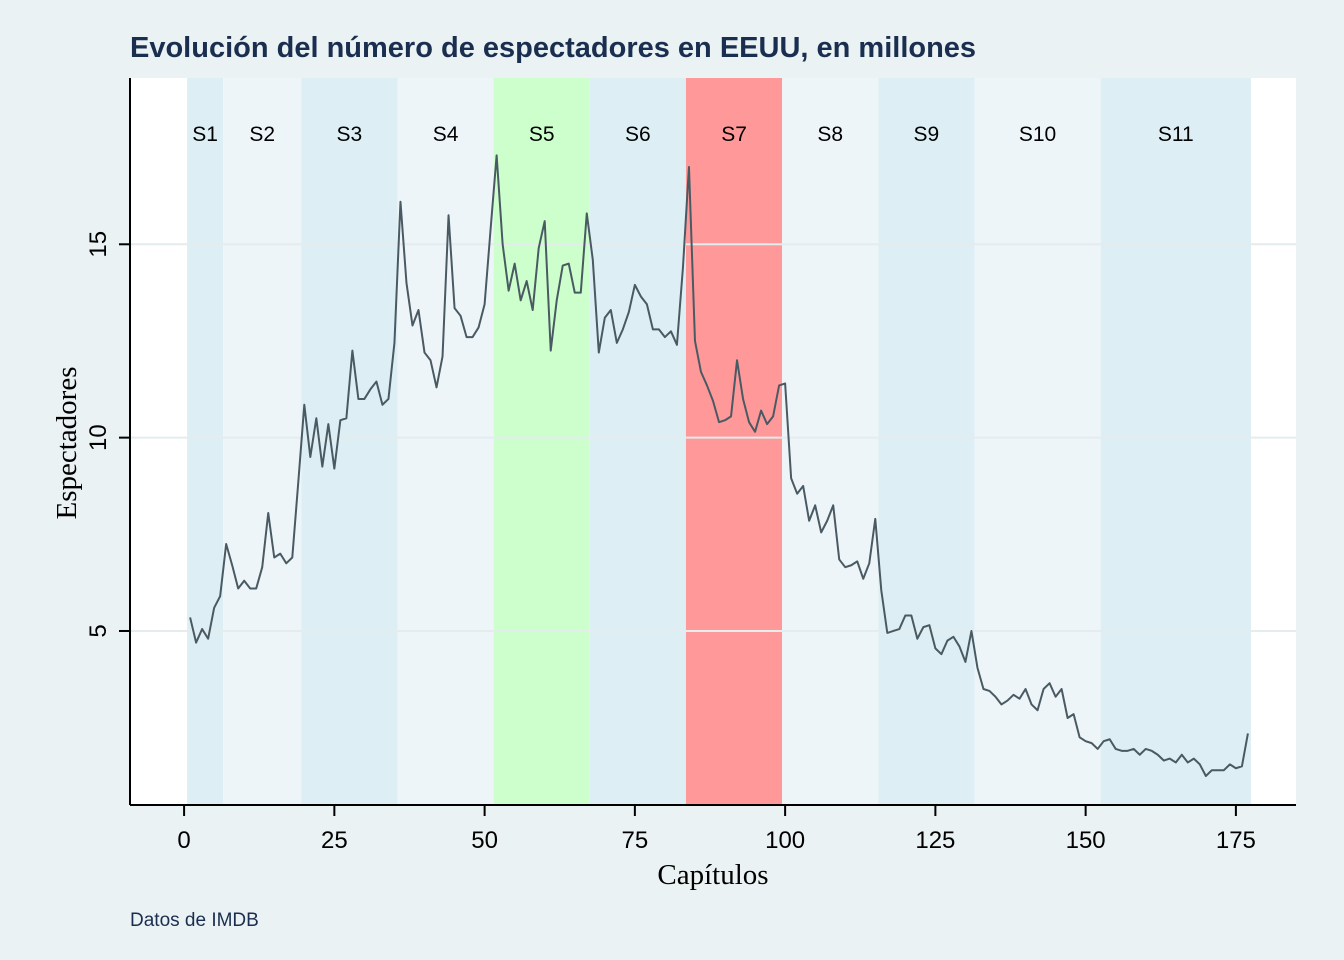 The width and height of the screenshot is (1344, 960). What do you see at coordinates (692, 134) in the screenshot?
I see `season-labels: S1 S2 S3 S4 S5 S6 S7 S8 S9 S10 S11` at bounding box center [692, 134].